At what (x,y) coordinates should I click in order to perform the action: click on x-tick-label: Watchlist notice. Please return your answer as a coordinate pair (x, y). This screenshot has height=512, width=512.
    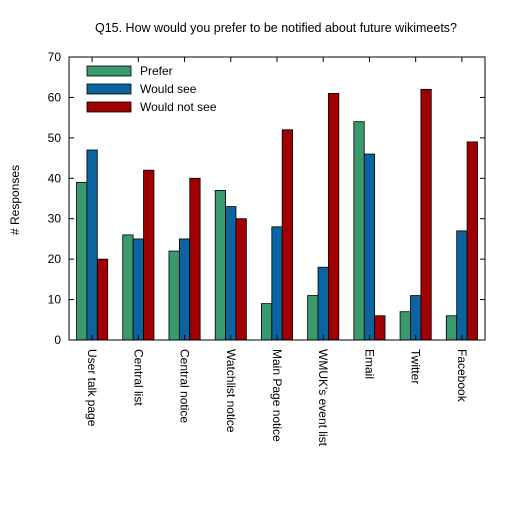
    Looking at the image, I should click on (231, 391).